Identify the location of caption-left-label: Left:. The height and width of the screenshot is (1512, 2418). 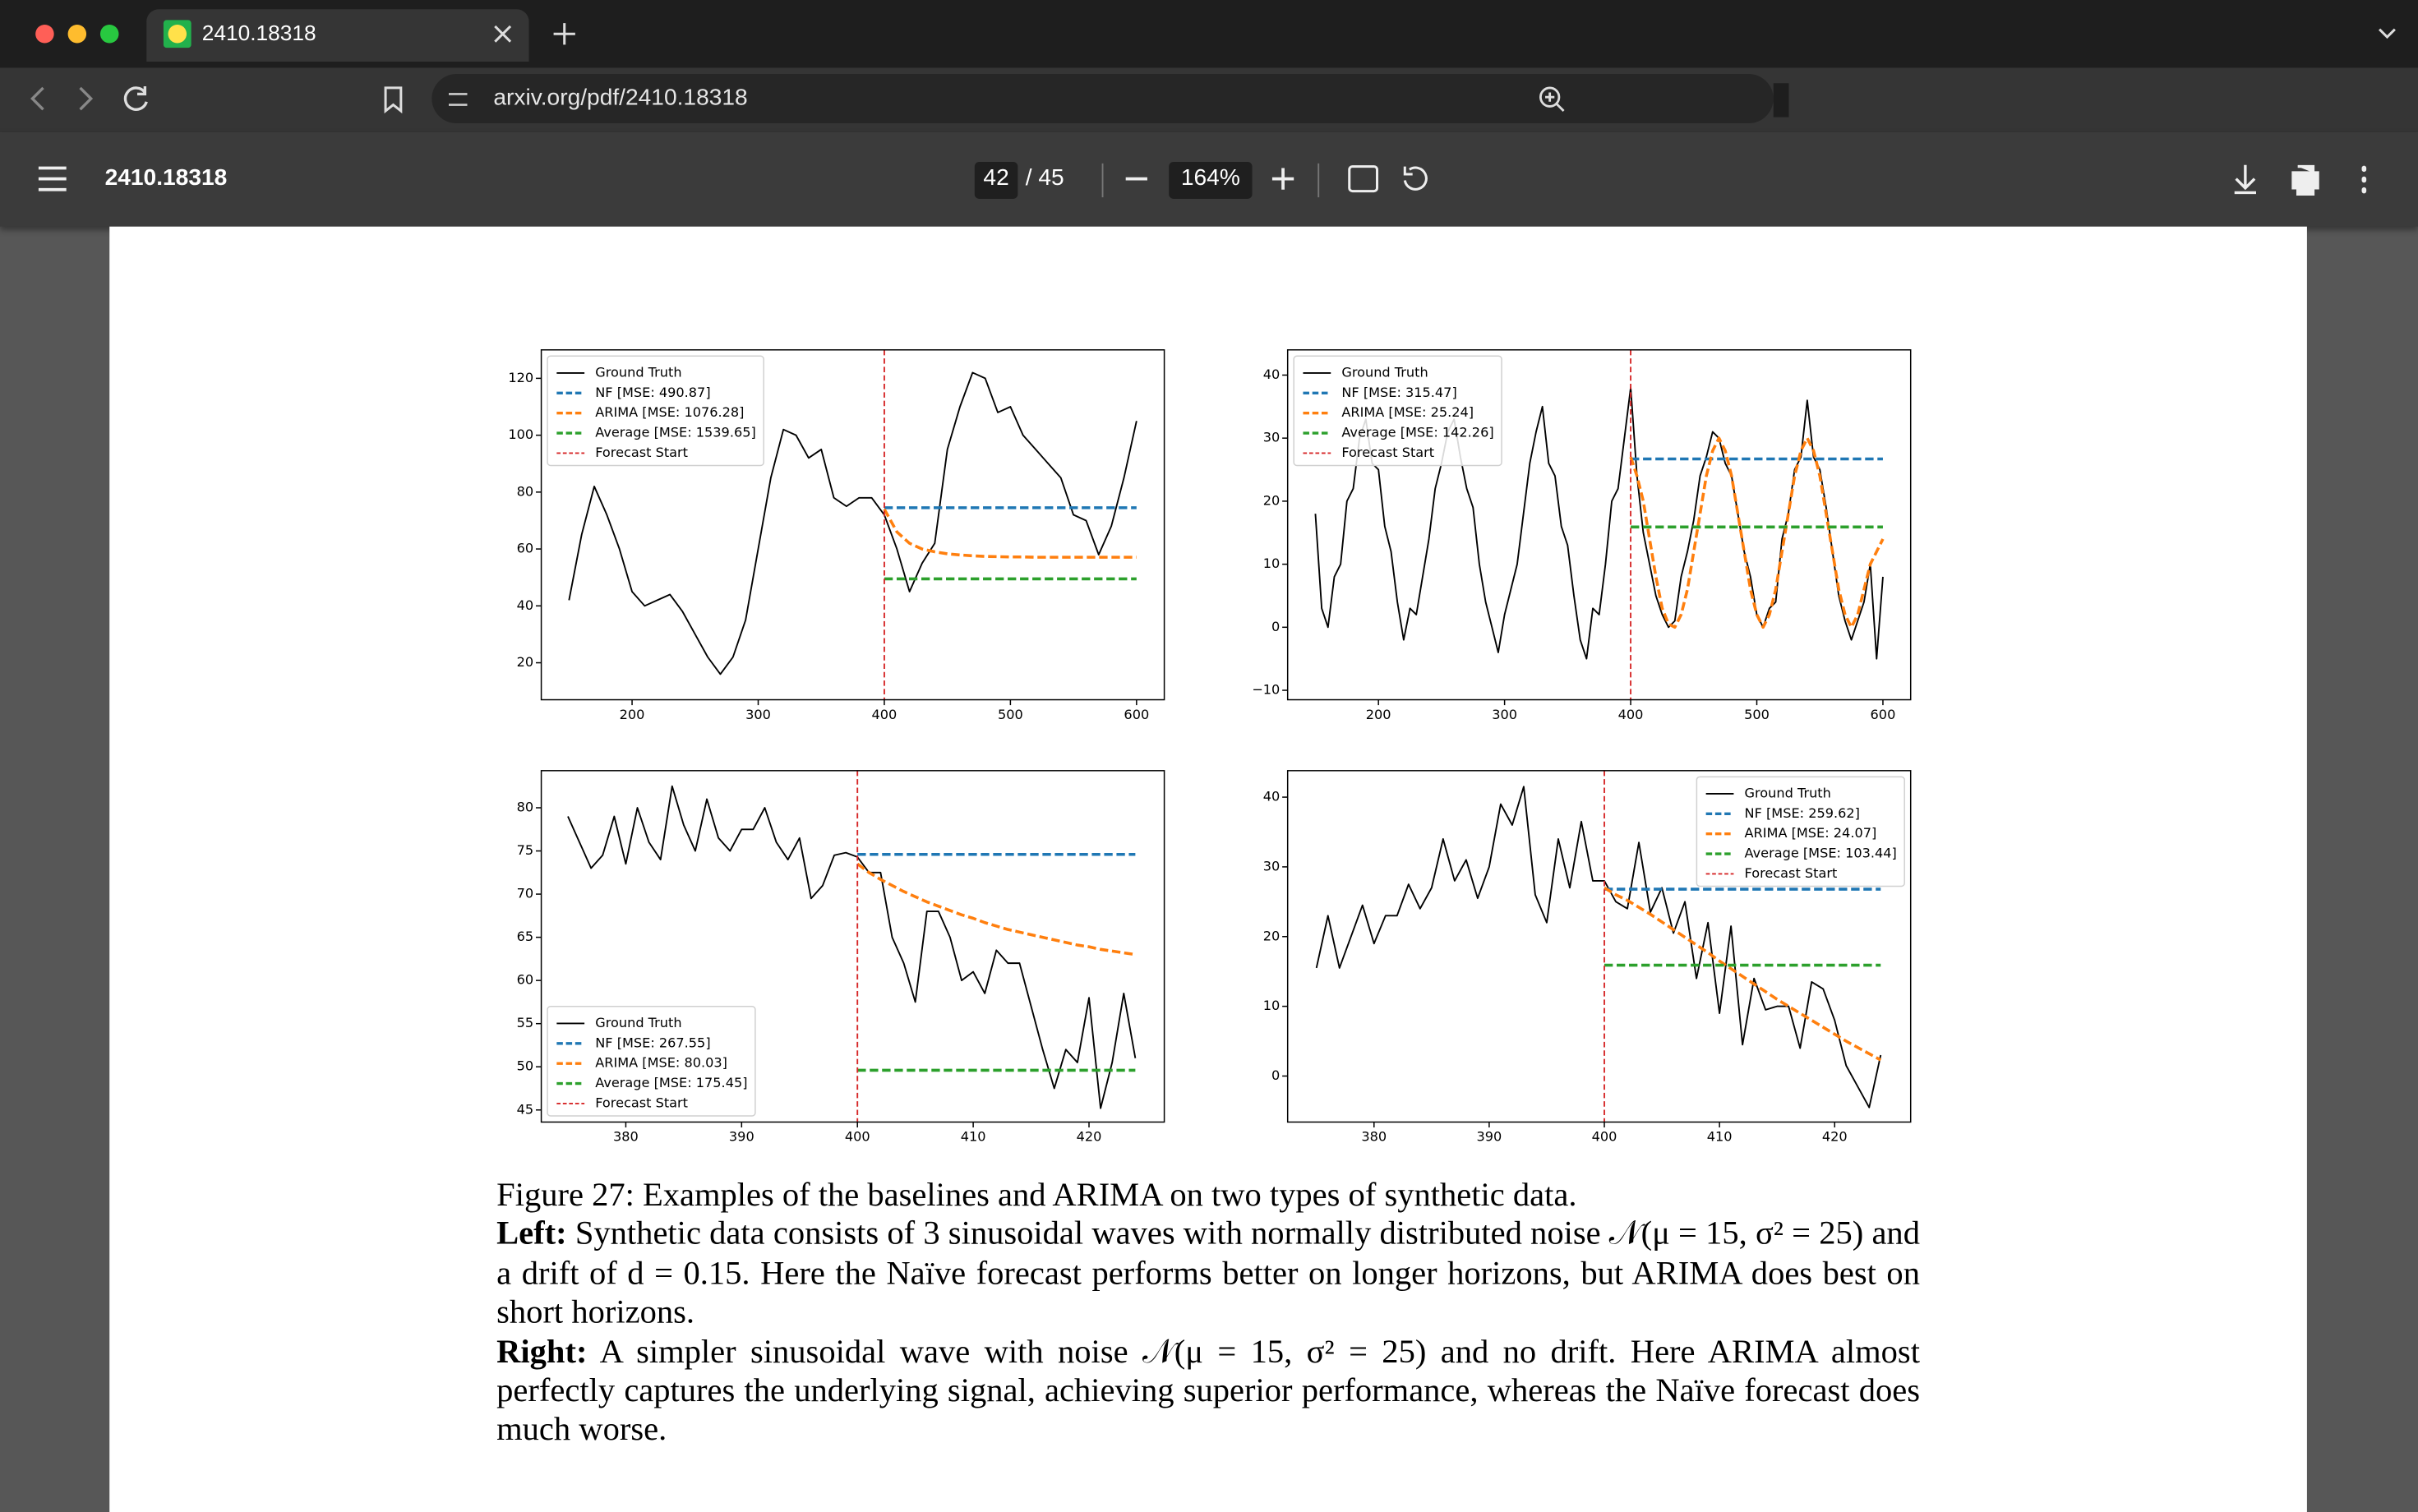
(531, 1234).